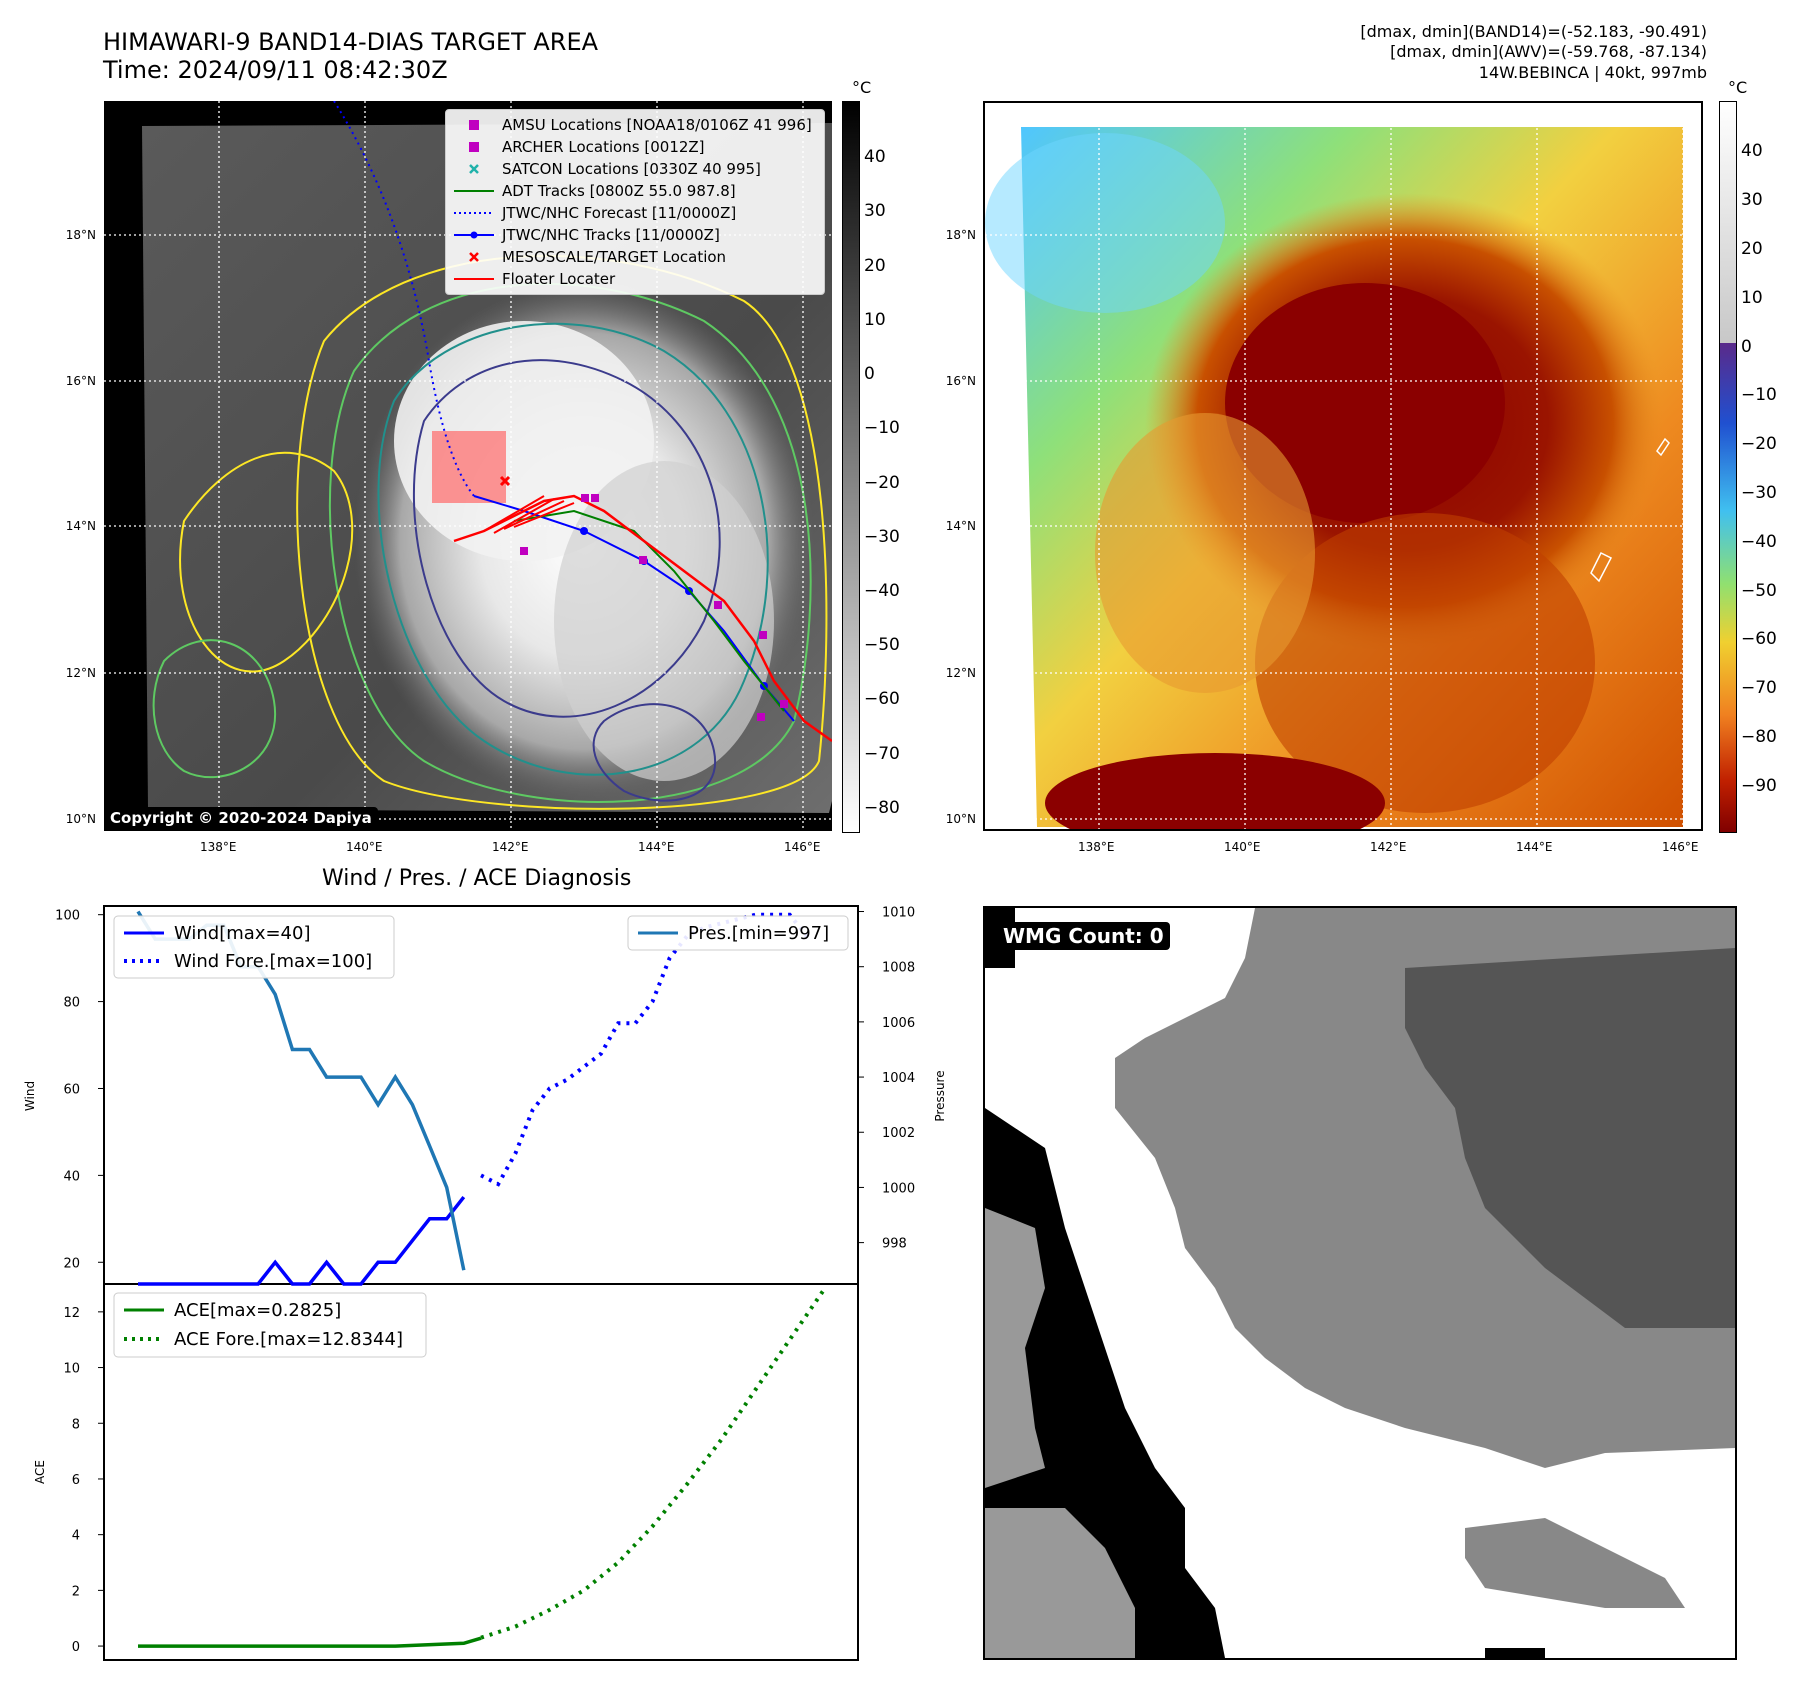 This screenshot has width=1797, height=1690. Describe the element at coordinates (40, 1472) in the screenshot. I see `ace-ylabel: ACE` at that location.